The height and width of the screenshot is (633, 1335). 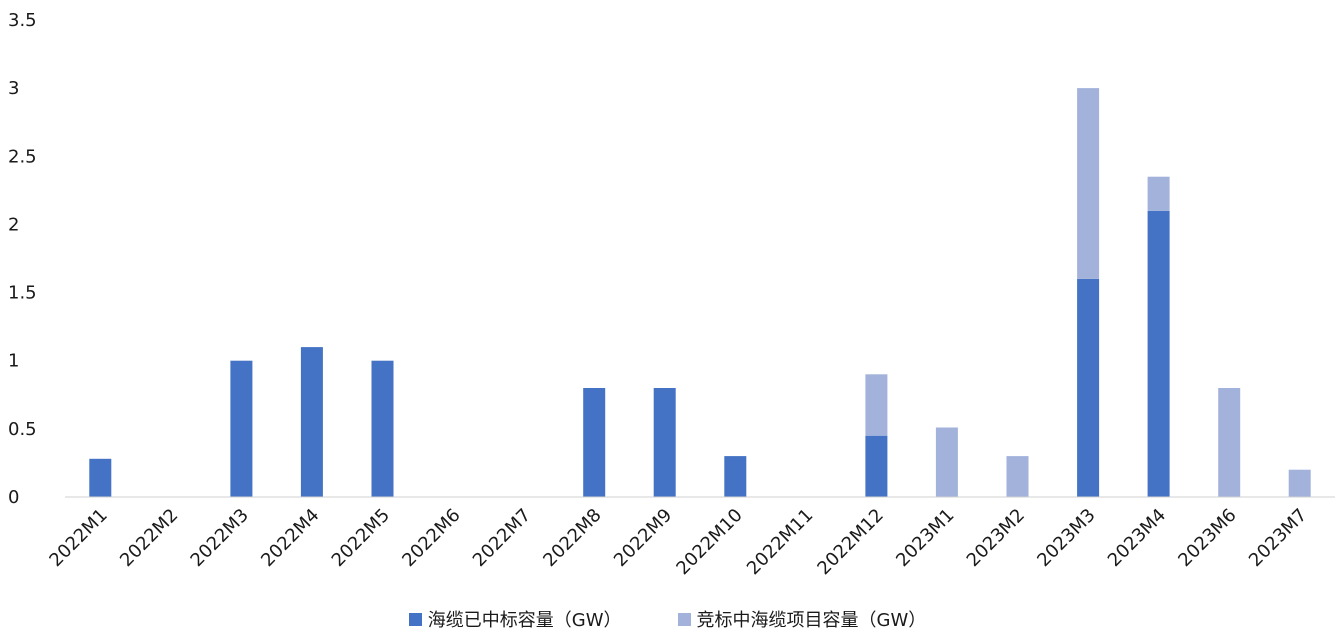 I want to click on bar-bidding-2022M12, so click(x=876, y=405).